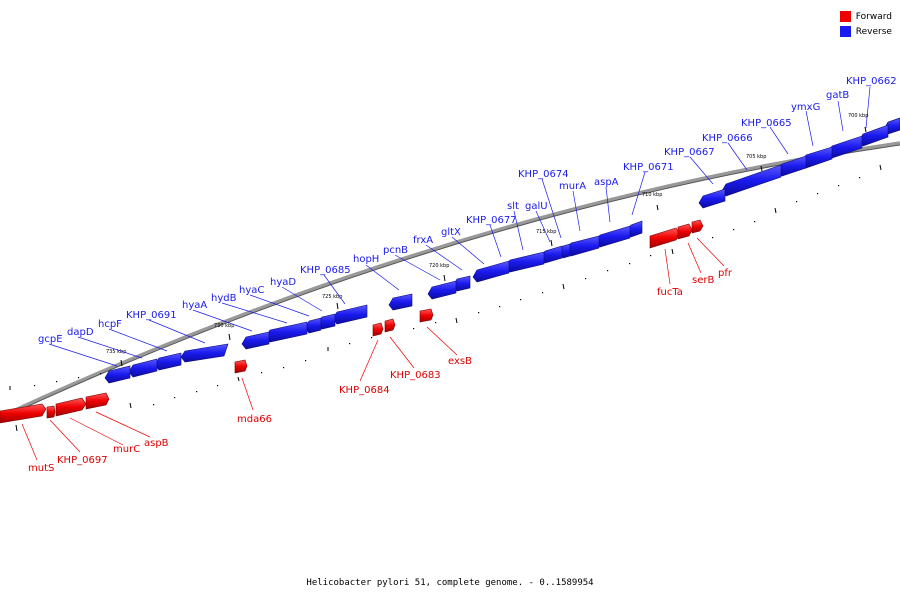 The image size is (900, 600). What do you see at coordinates (491, 220) in the screenshot?
I see `gene-label-KHP_0677: KHP_0677` at bounding box center [491, 220].